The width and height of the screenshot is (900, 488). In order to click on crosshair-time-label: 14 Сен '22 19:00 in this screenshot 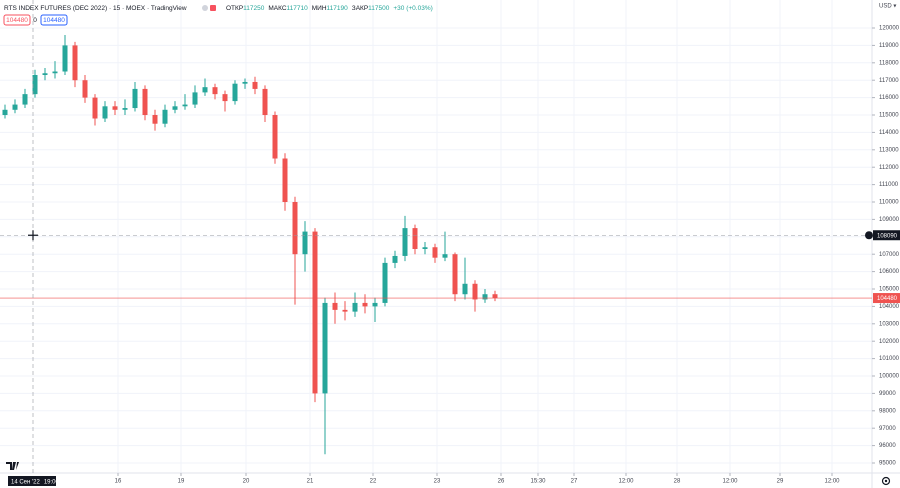, I will do `click(35, 482)`.